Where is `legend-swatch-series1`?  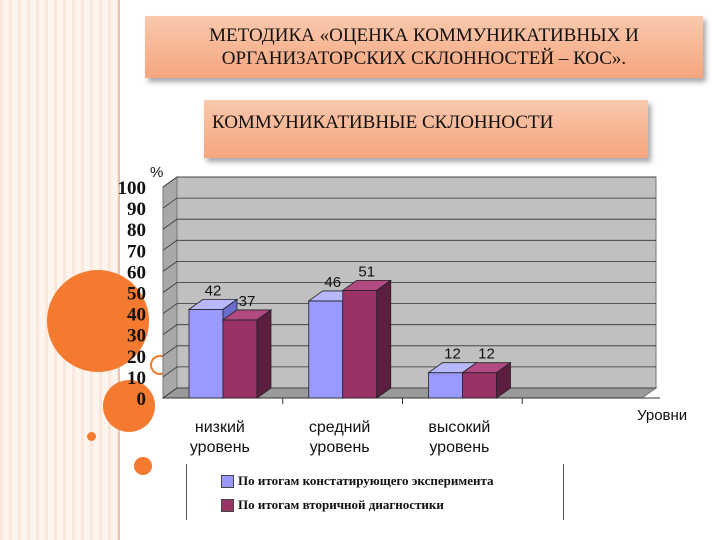
legend-swatch-series1 is located at coordinates (227, 481).